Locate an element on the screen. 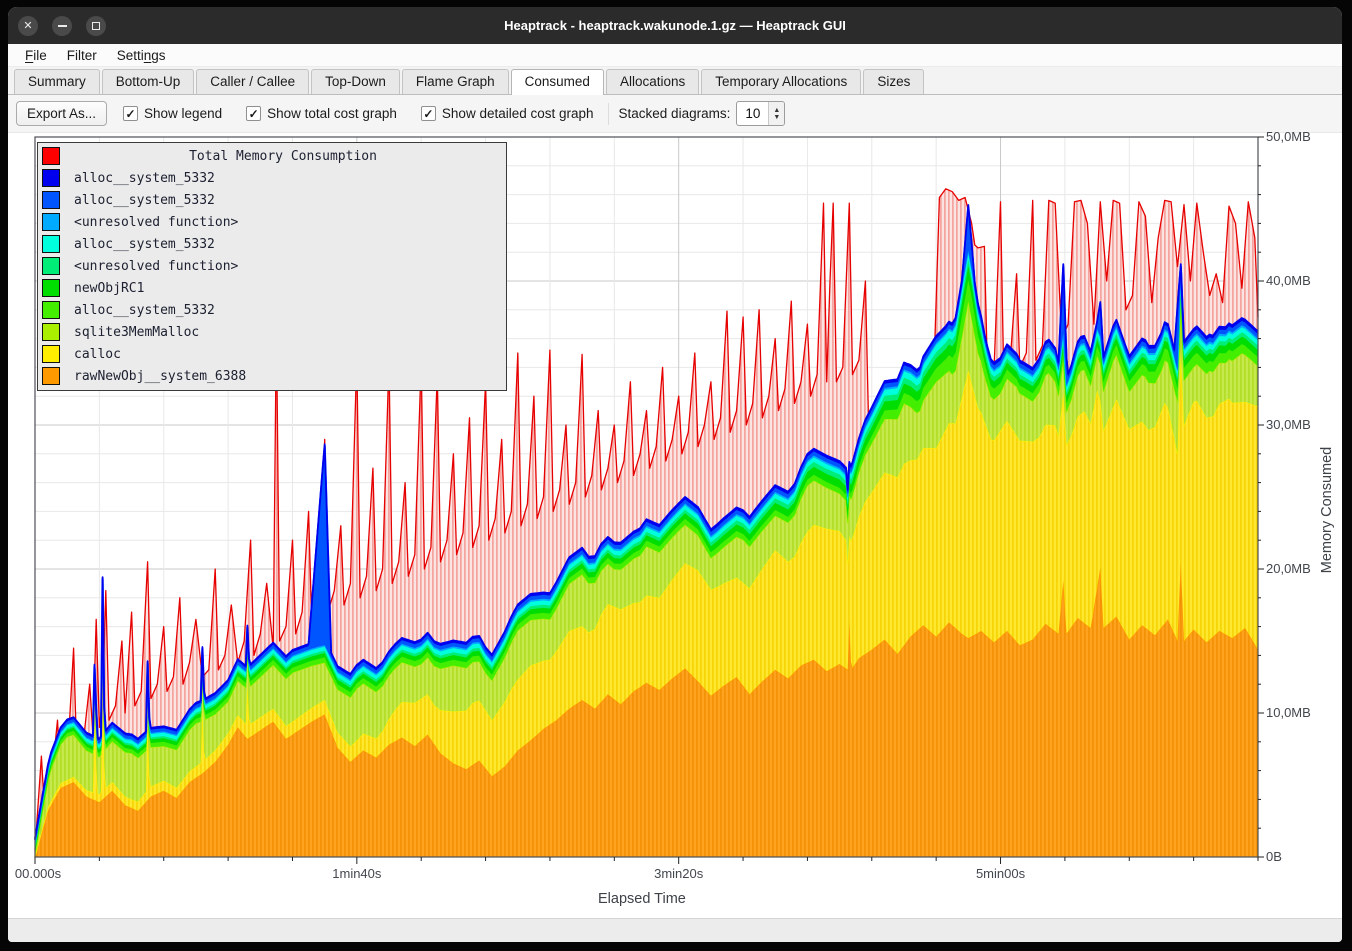 This screenshot has width=1352, height=951. spinner-value: 10 is located at coordinates (753, 113).